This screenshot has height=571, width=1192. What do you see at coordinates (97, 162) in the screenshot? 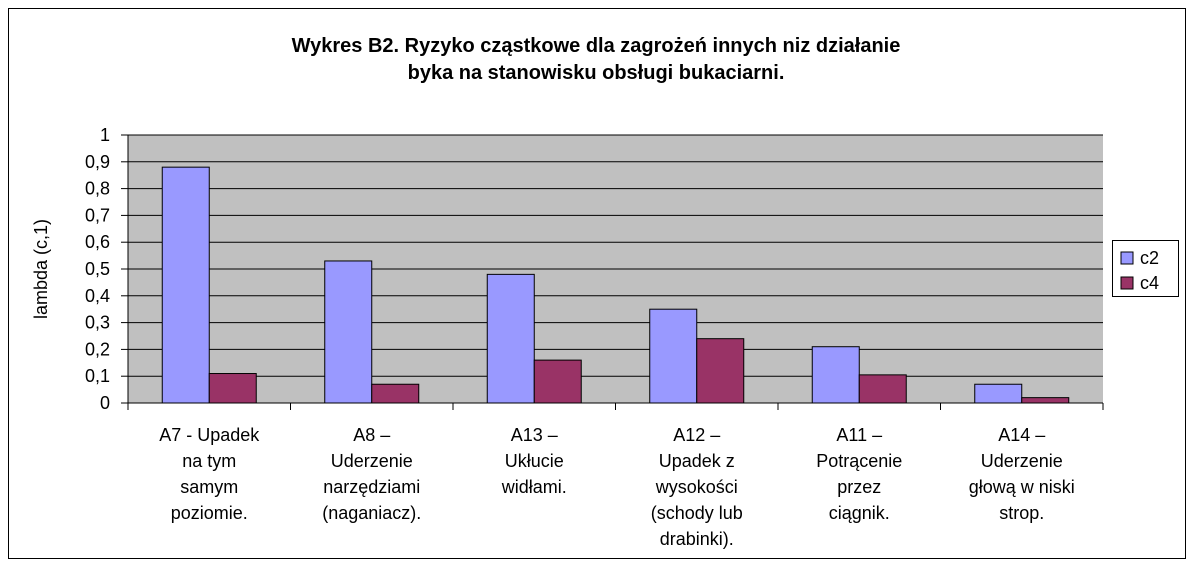
I see `y-tick-label: 0,9` at bounding box center [97, 162].